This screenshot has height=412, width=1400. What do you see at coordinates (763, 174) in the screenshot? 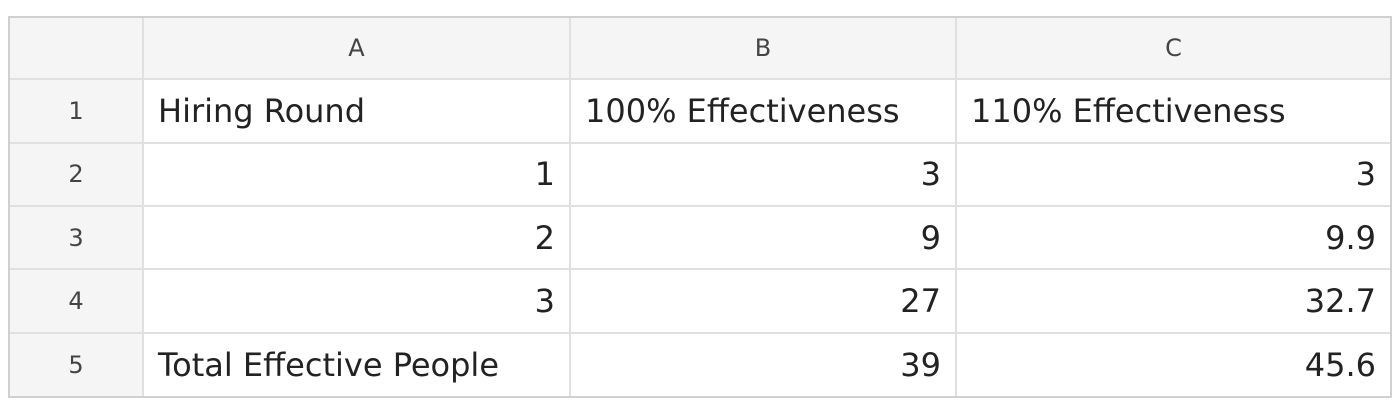
I see `cell-b2: 3` at bounding box center [763, 174].